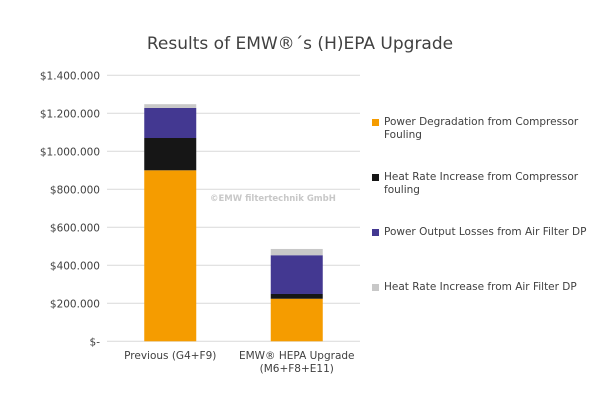 Image resolution: width=600 pixels, height=400 pixels. I want to click on legend-label: Power Output Losses from Air Filter DP, so click(485, 232).